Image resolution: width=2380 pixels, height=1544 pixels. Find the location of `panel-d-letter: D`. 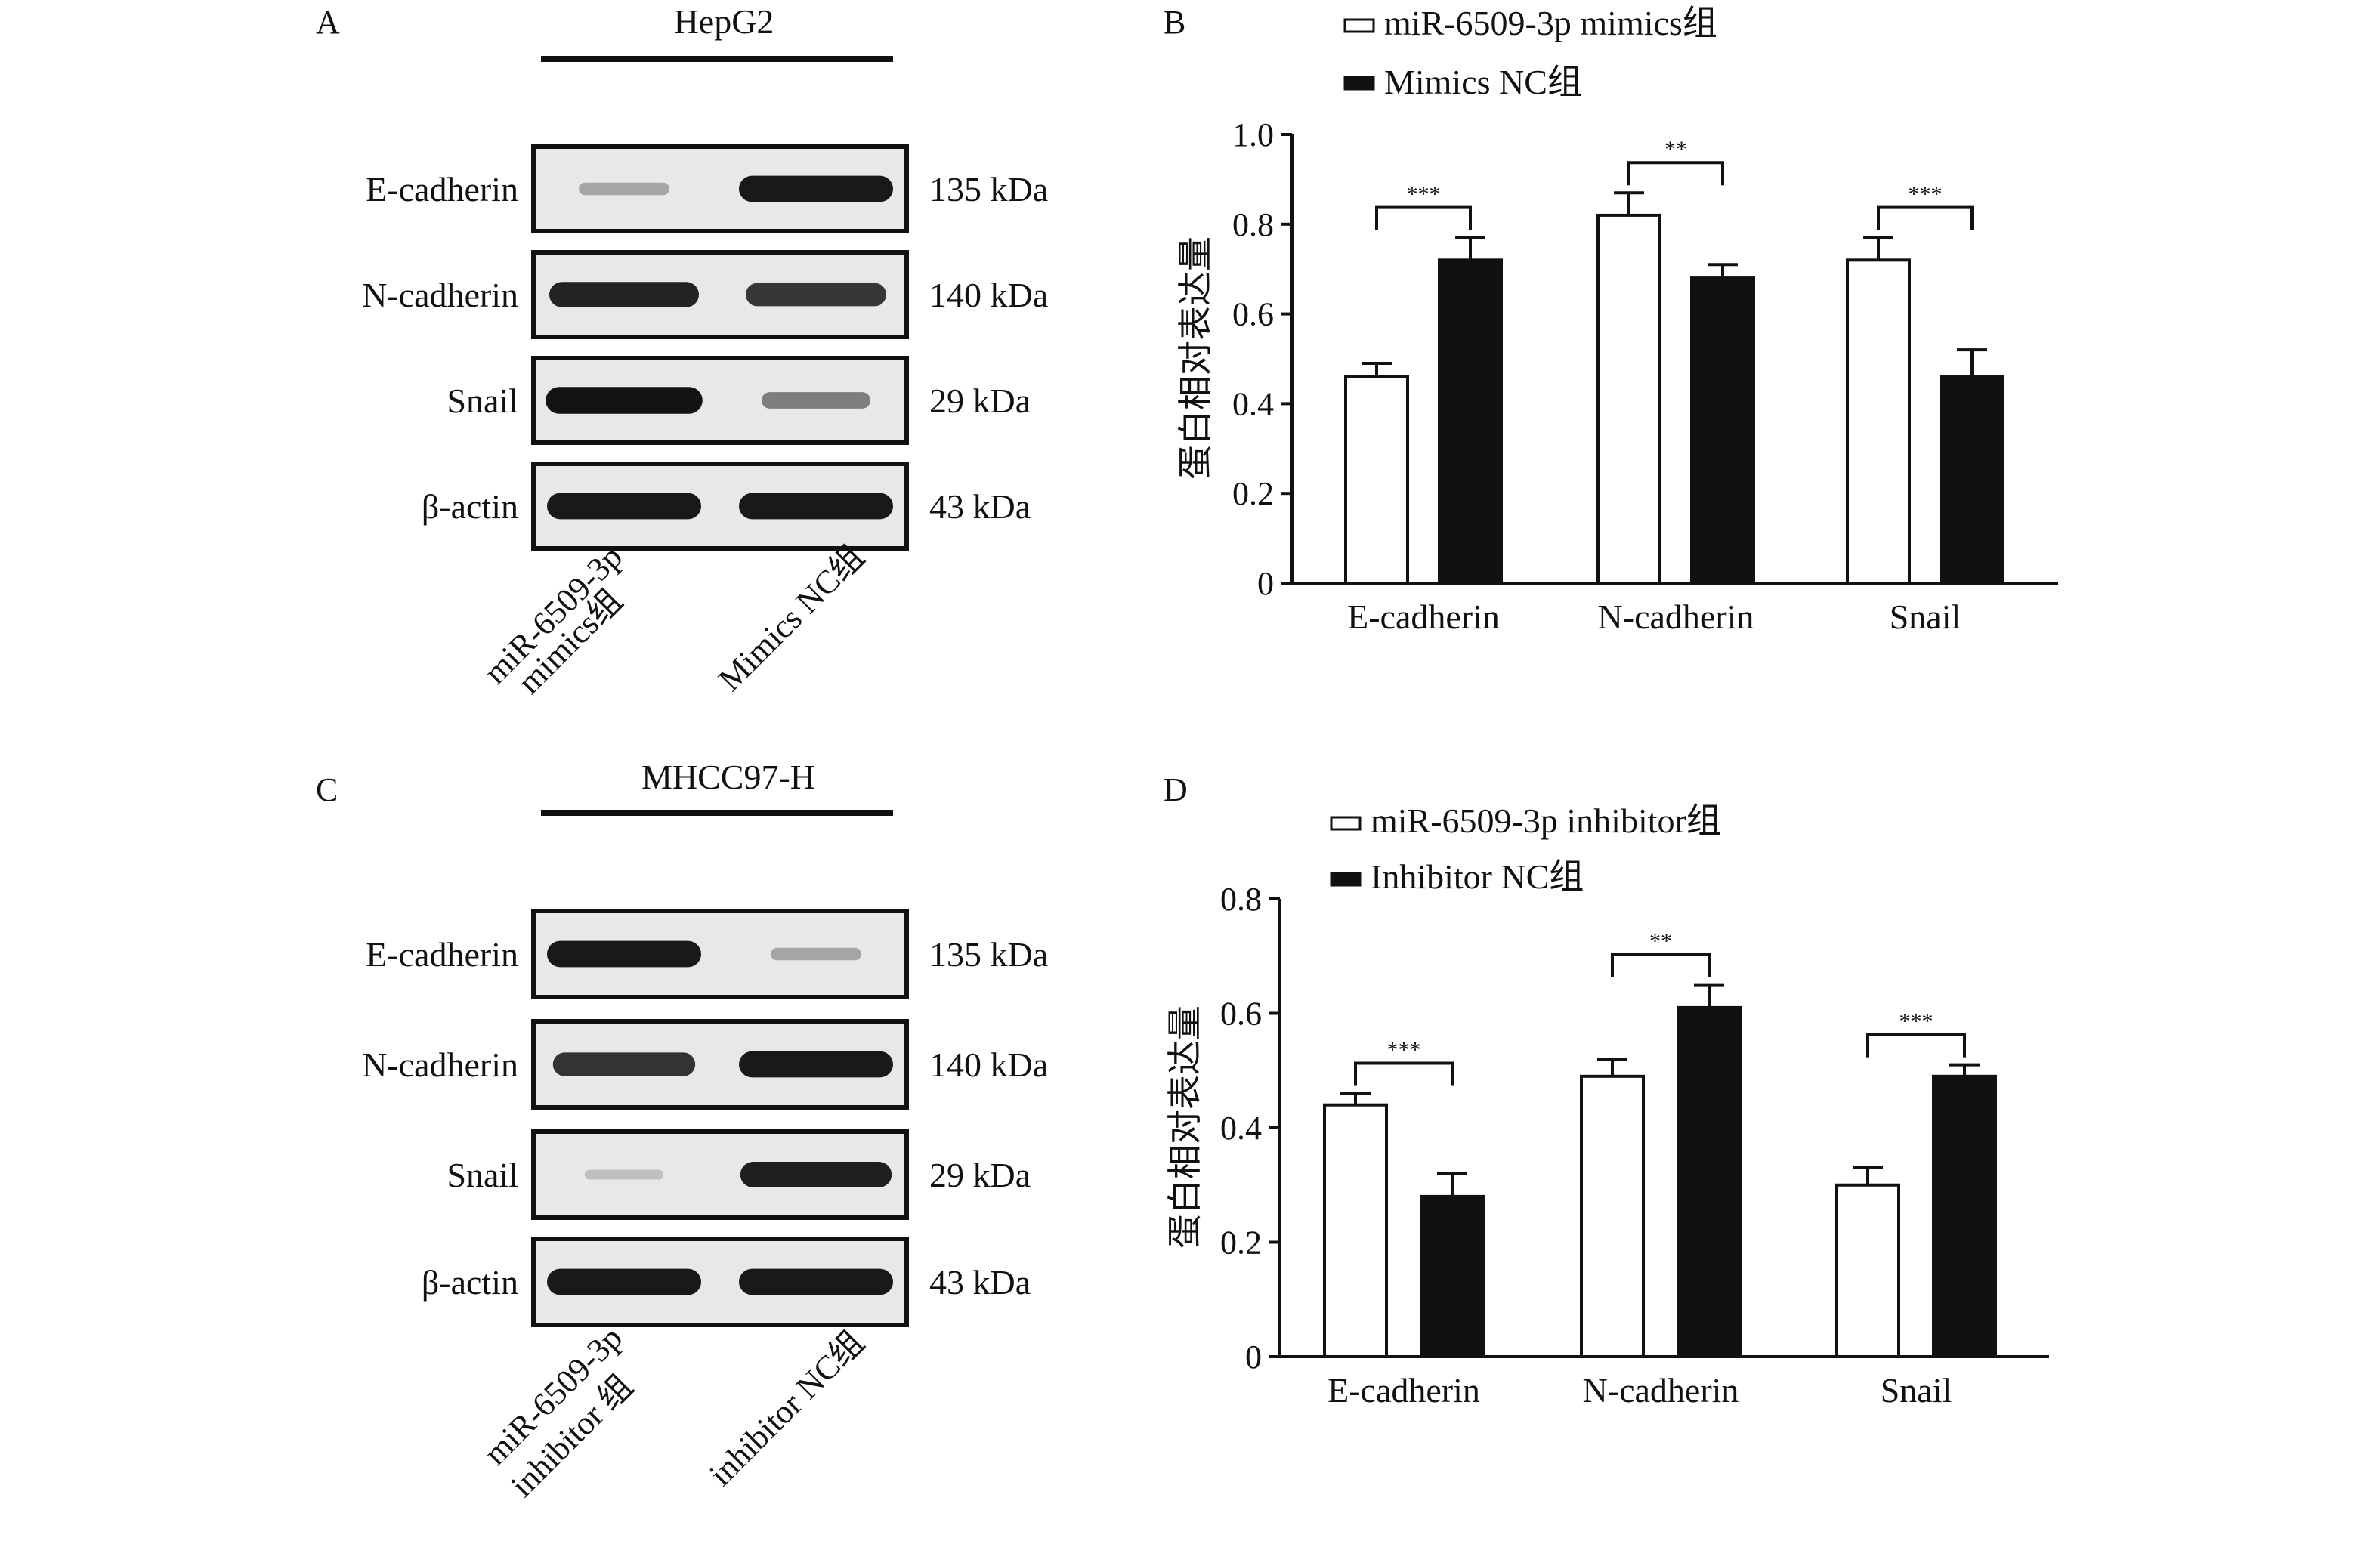

panel-d-letter: D is located at coordinates (1176, 789).